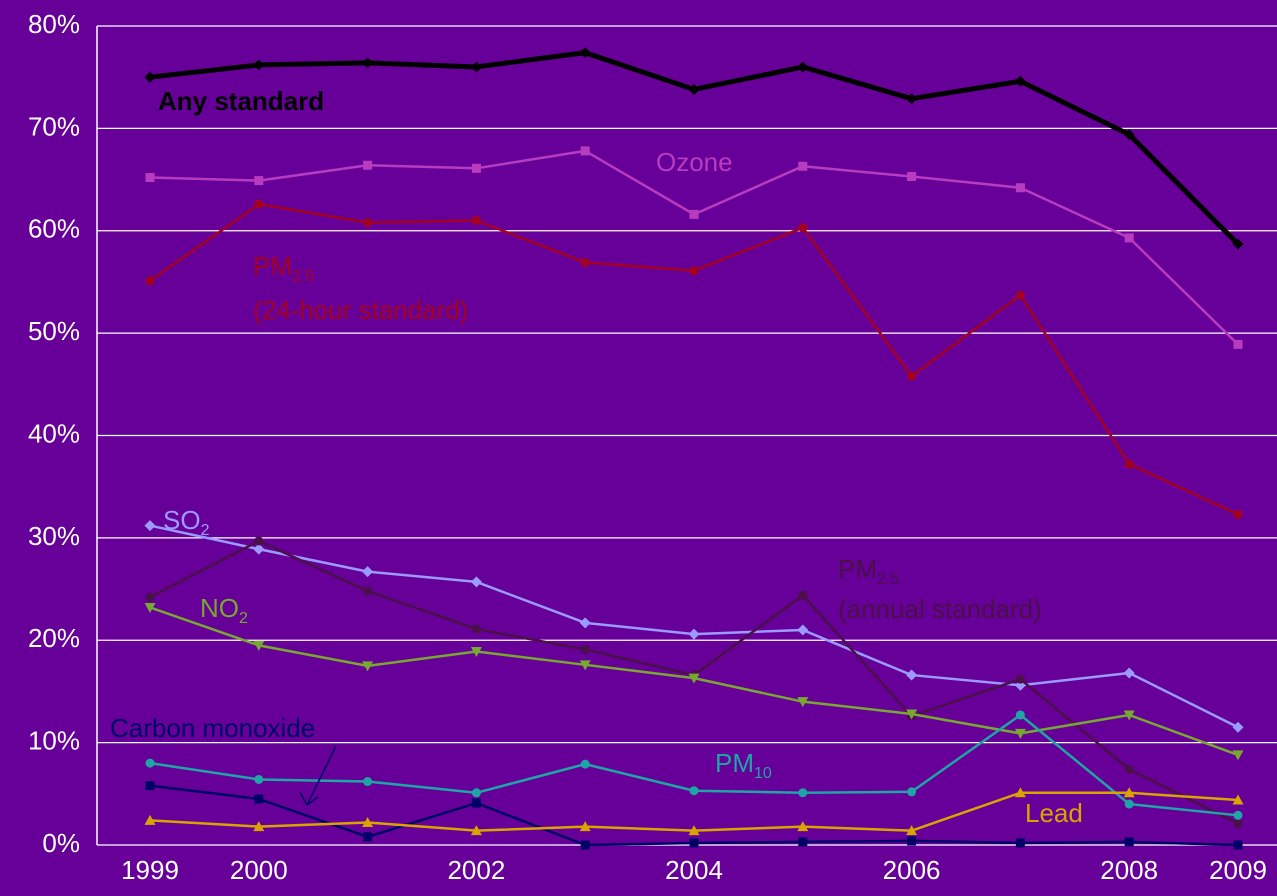  I want to click on series-label: SO2, so click(186, 522).